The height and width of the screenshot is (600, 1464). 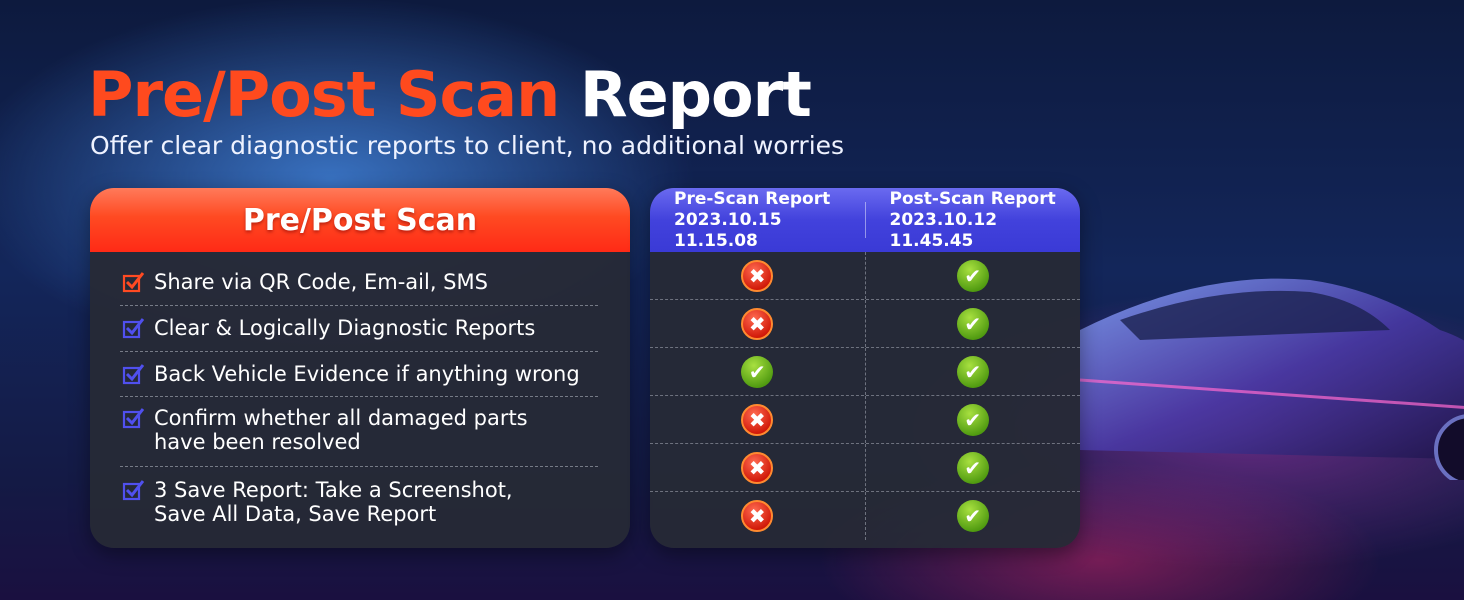 I want to click on feature-line: 3 Save Report: Take a Screenshot,, so click(x=333, y=490).